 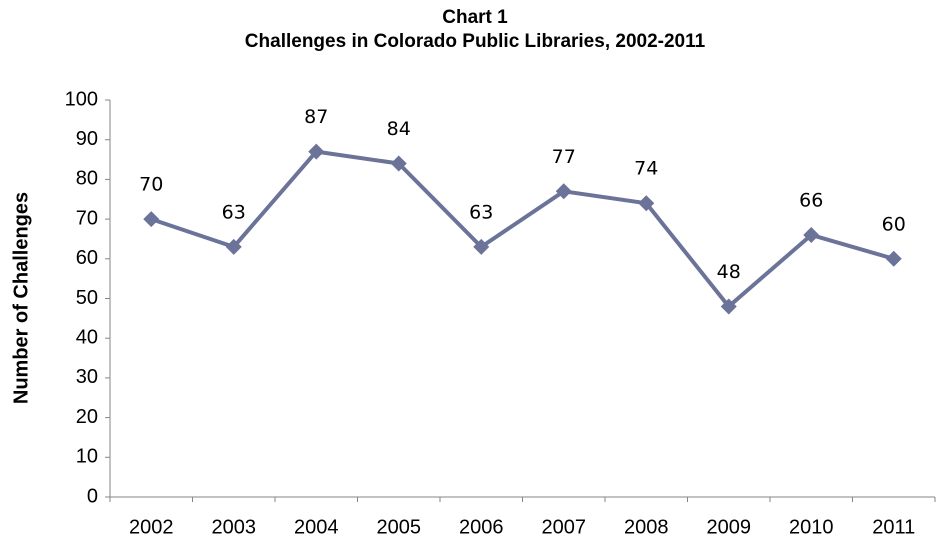 What do you see at coordinates (475, 17) in the screenshot?
I see `chart-title: Chart 1` at bounding box center [475, 17].